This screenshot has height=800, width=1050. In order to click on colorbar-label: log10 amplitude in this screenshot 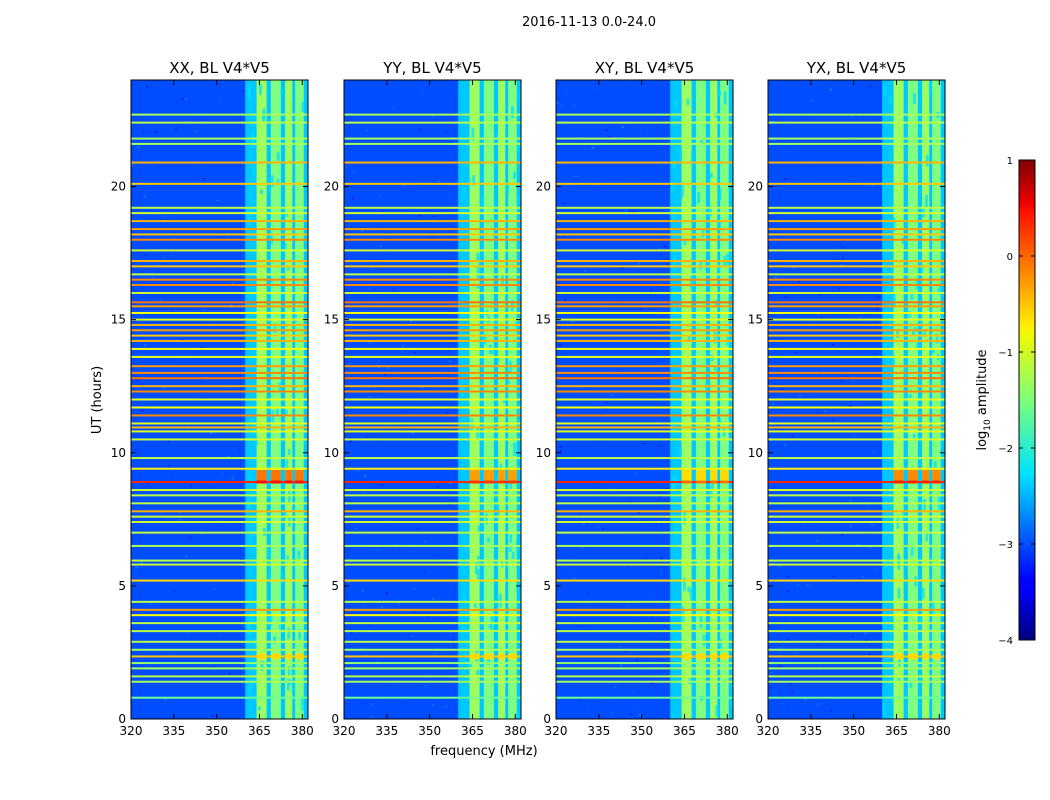, I will do `click(984, 399)`.